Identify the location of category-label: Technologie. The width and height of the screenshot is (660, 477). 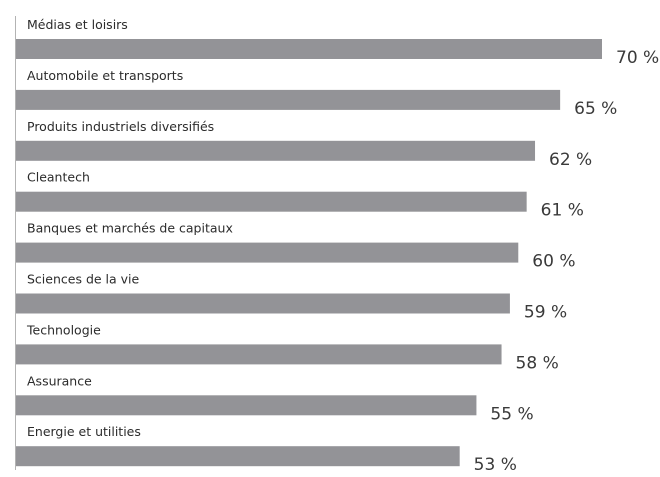
(63, 329).